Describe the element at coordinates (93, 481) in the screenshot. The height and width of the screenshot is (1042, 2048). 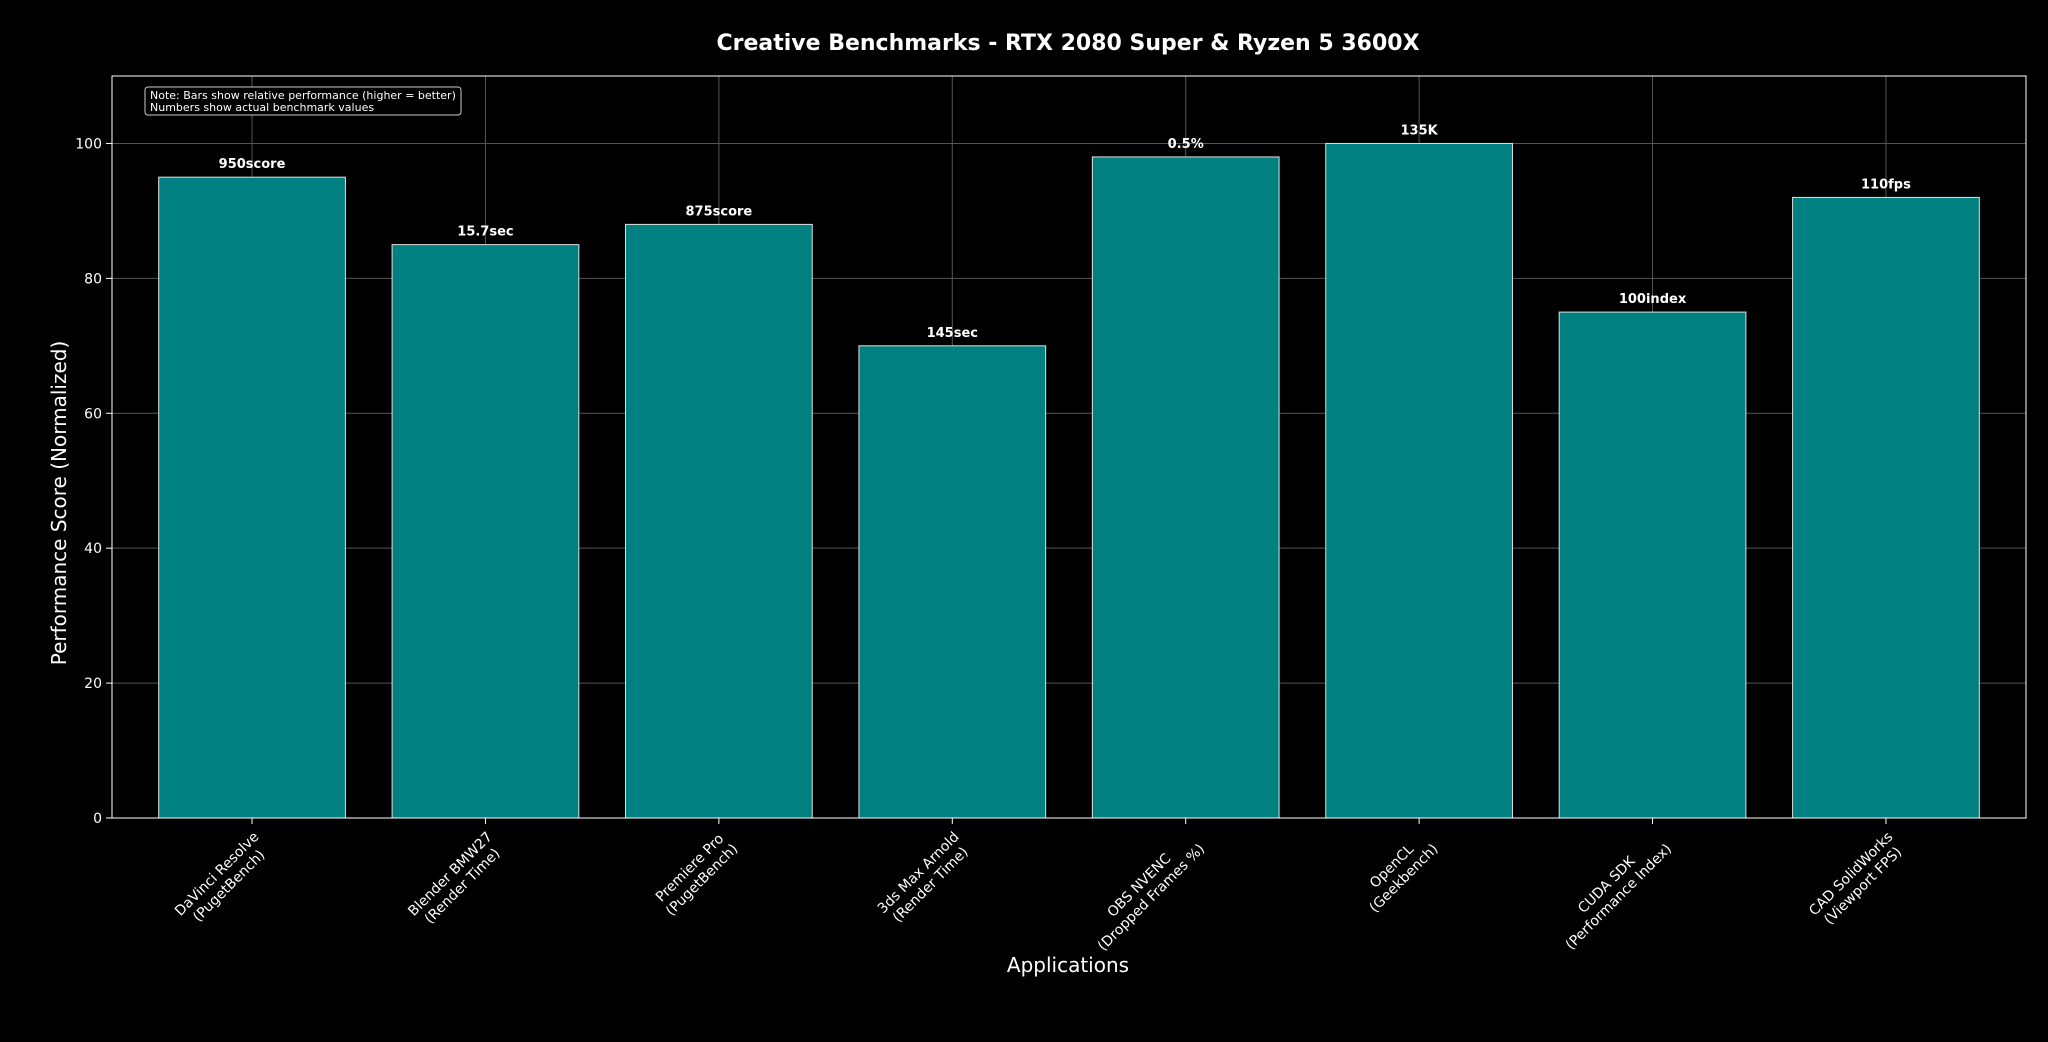
I see `y-axis-ticks: 0 20 40 60 80 100` at that location.